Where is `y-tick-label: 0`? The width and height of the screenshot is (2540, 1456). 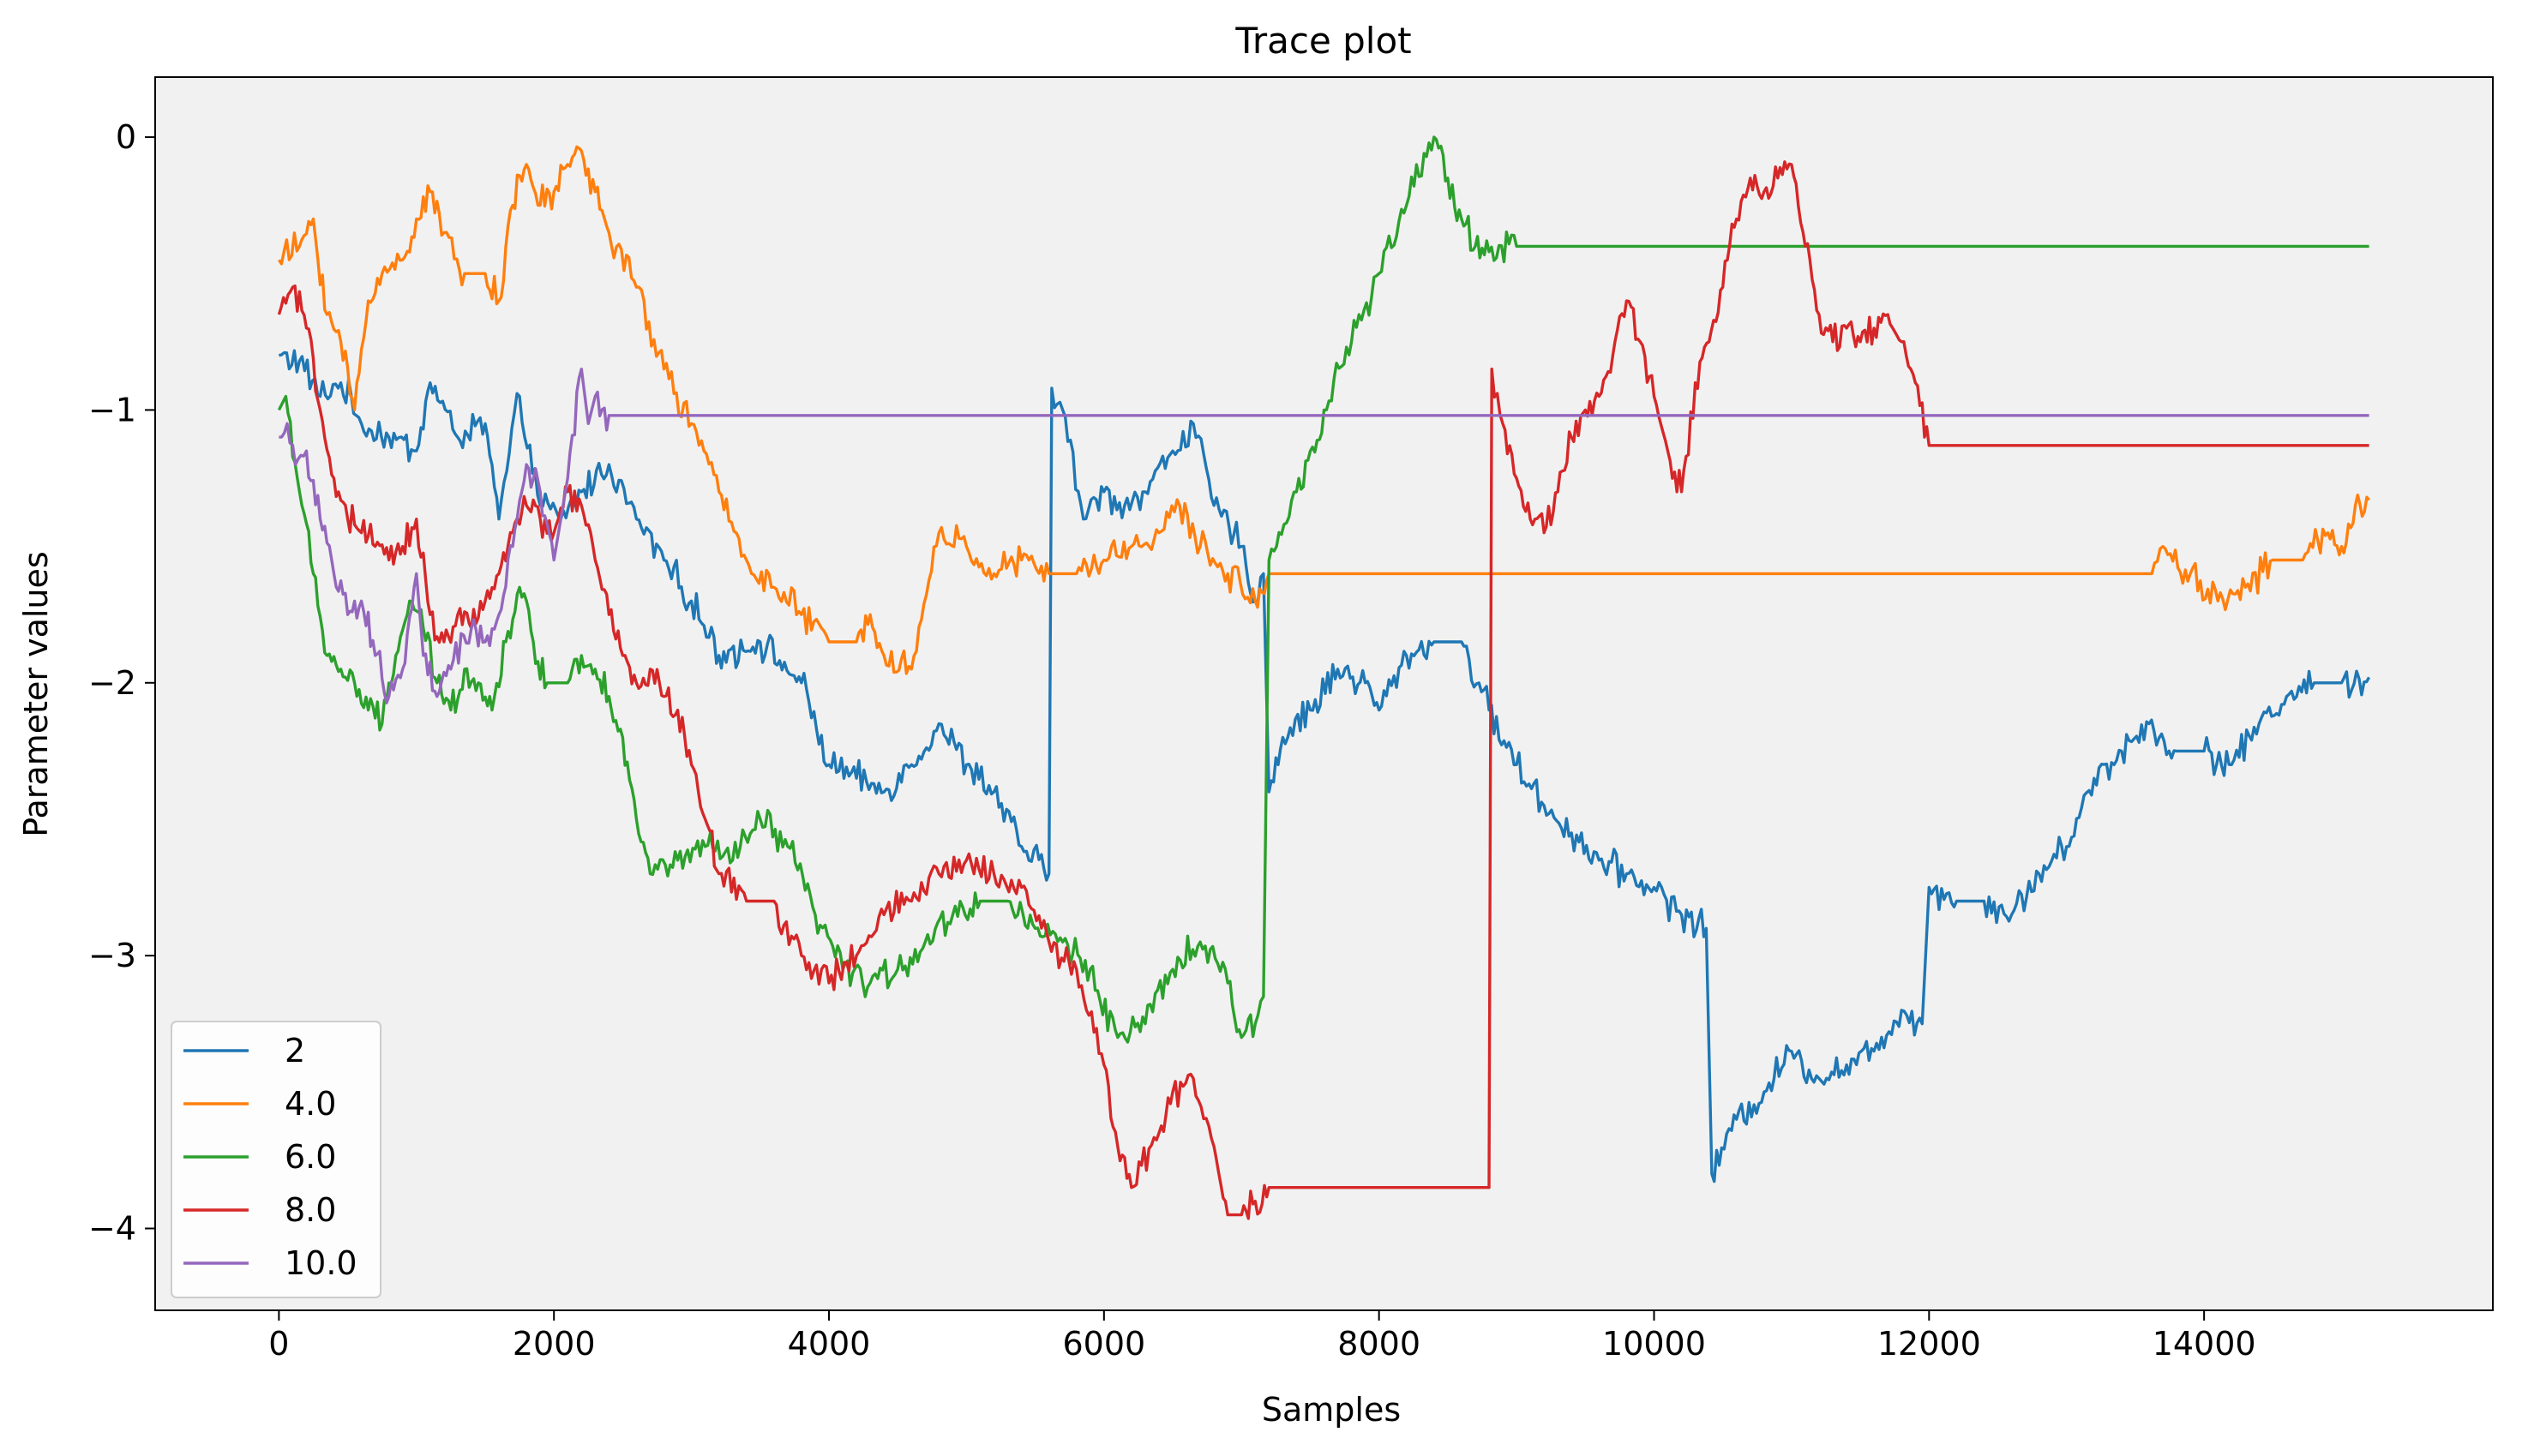 y-tick-label: 0 is located at coordinates (126, 137).